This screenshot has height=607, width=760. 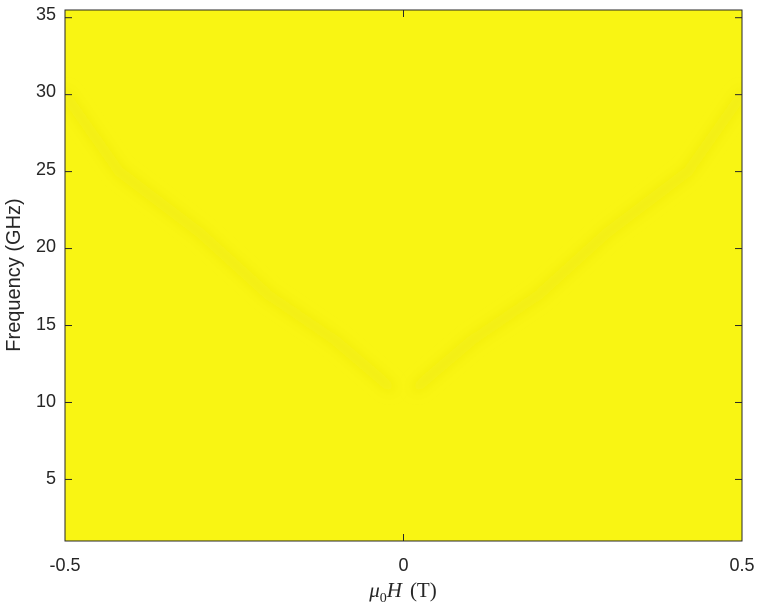 What do you see at coordinates (14, 274) in the screenshot?
I see `y-axis-label: Frequency (GHz)` at bounding box center [14, 274].